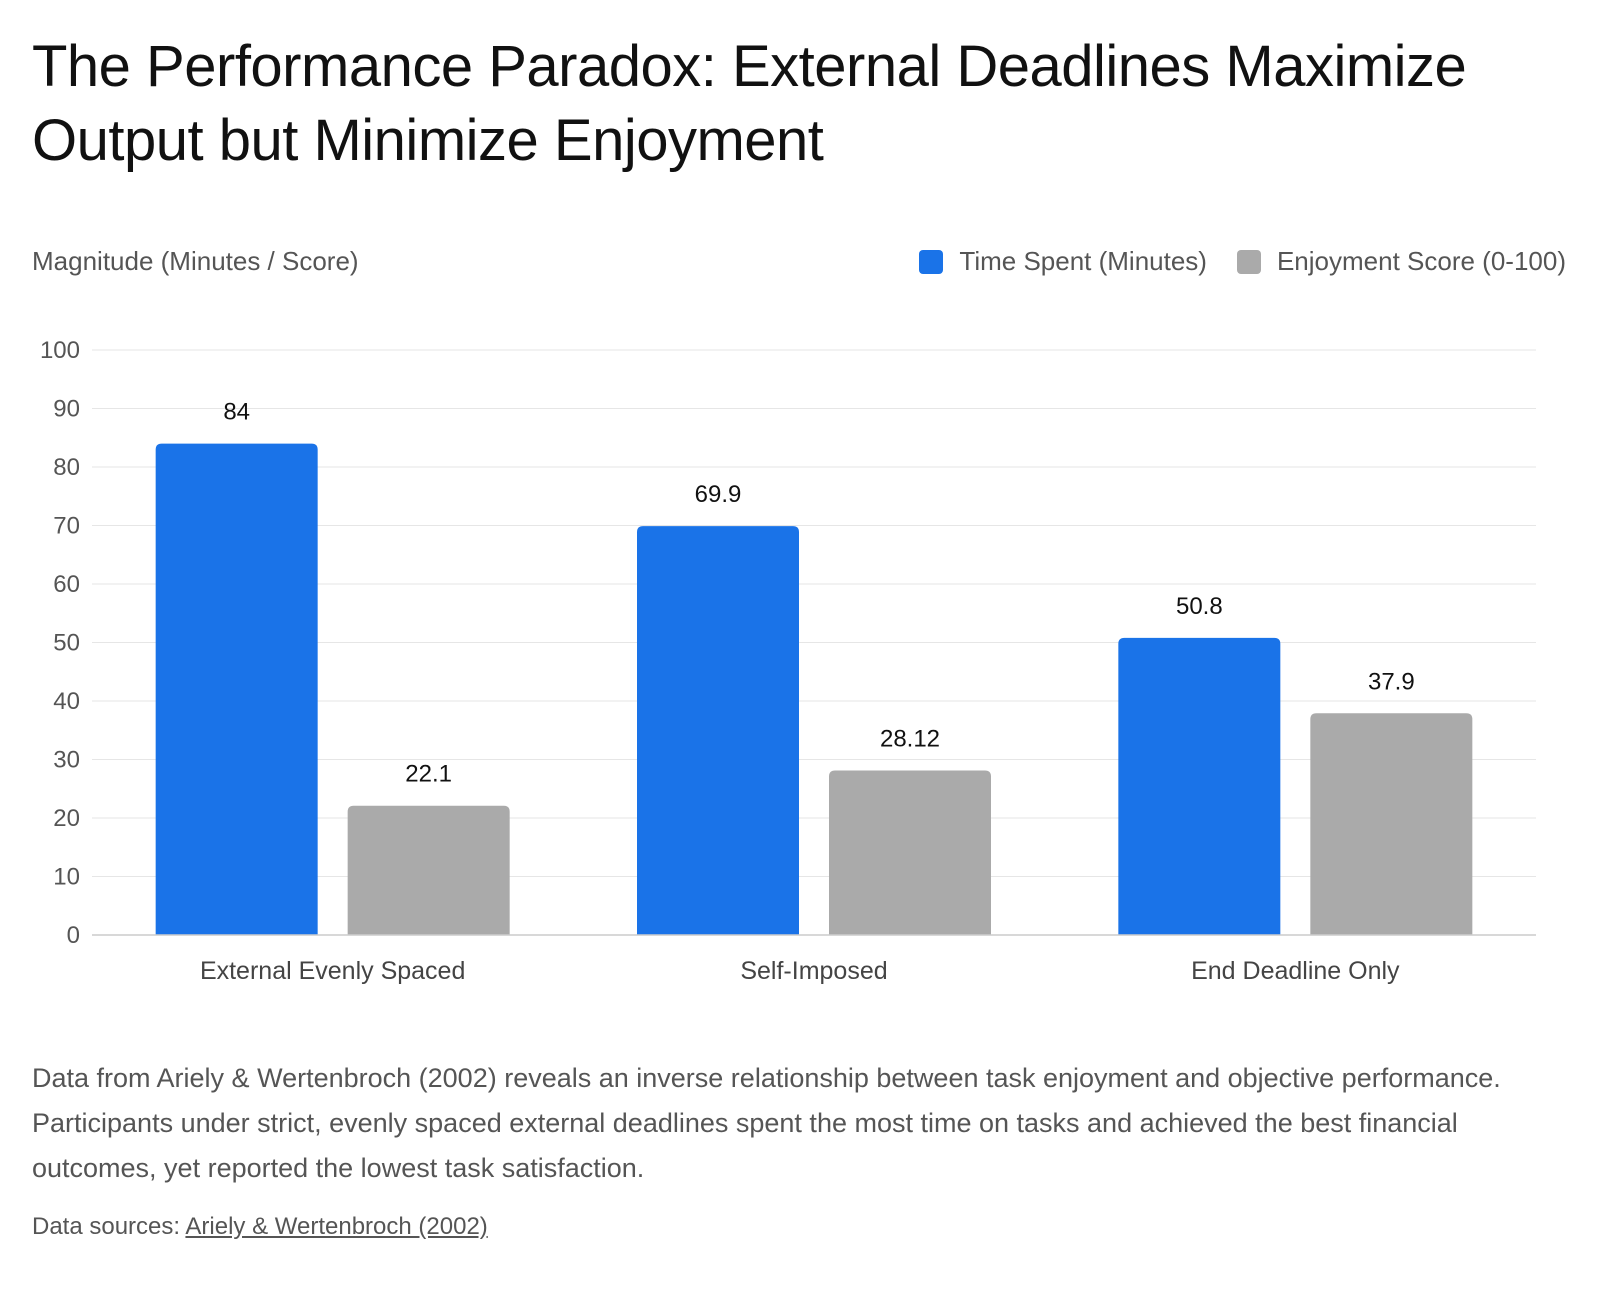 The height and width of the screenshot is (1302, 1600). Describe the element at coordinates (66, 701) in the screenshot. I see `y-tick-label: 40` at that location.